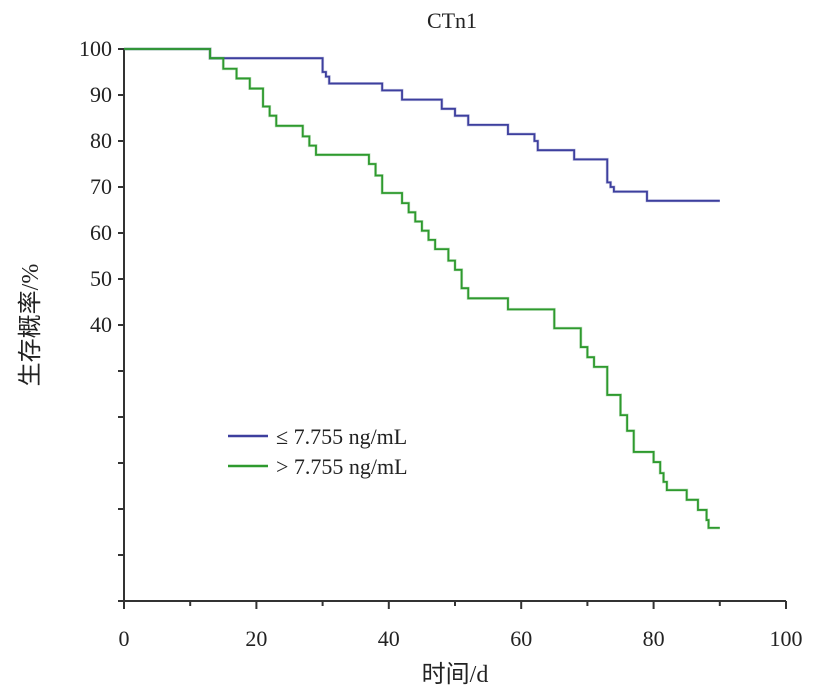 This screenshot has width=827, height=689. I want to click on y-axis-title: 生存概率/%, so click(30, 325).